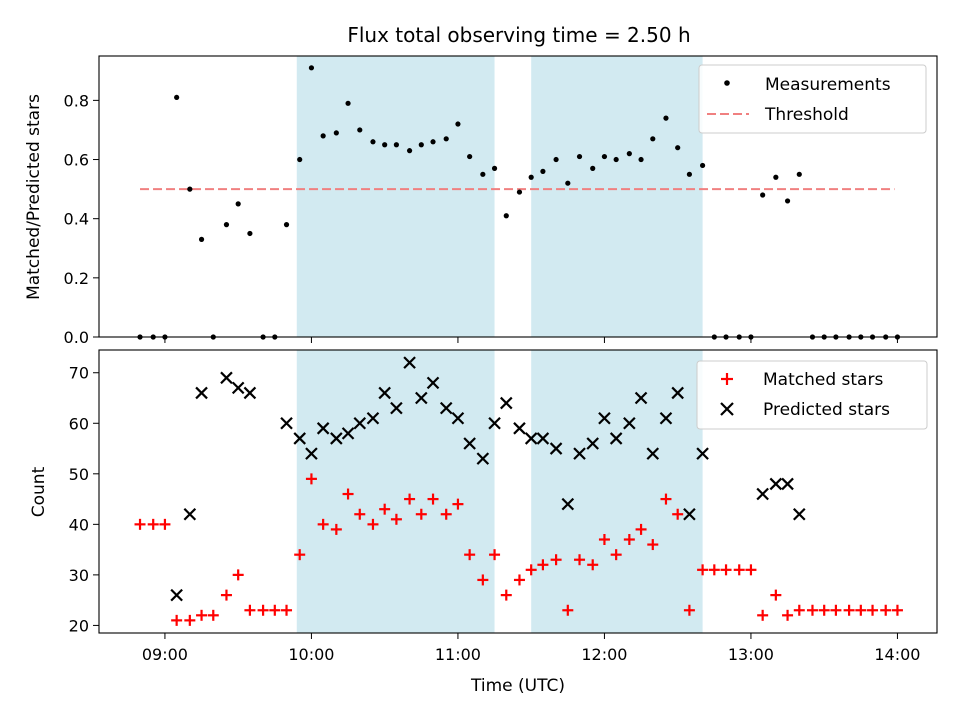 Image resolution: width=960 pixels, height=720 pixels. What do you see at coordinates (39, 491) in the screenshot?
I see `bottom-y-axis-label: Count` at bounding box center [39, 491].